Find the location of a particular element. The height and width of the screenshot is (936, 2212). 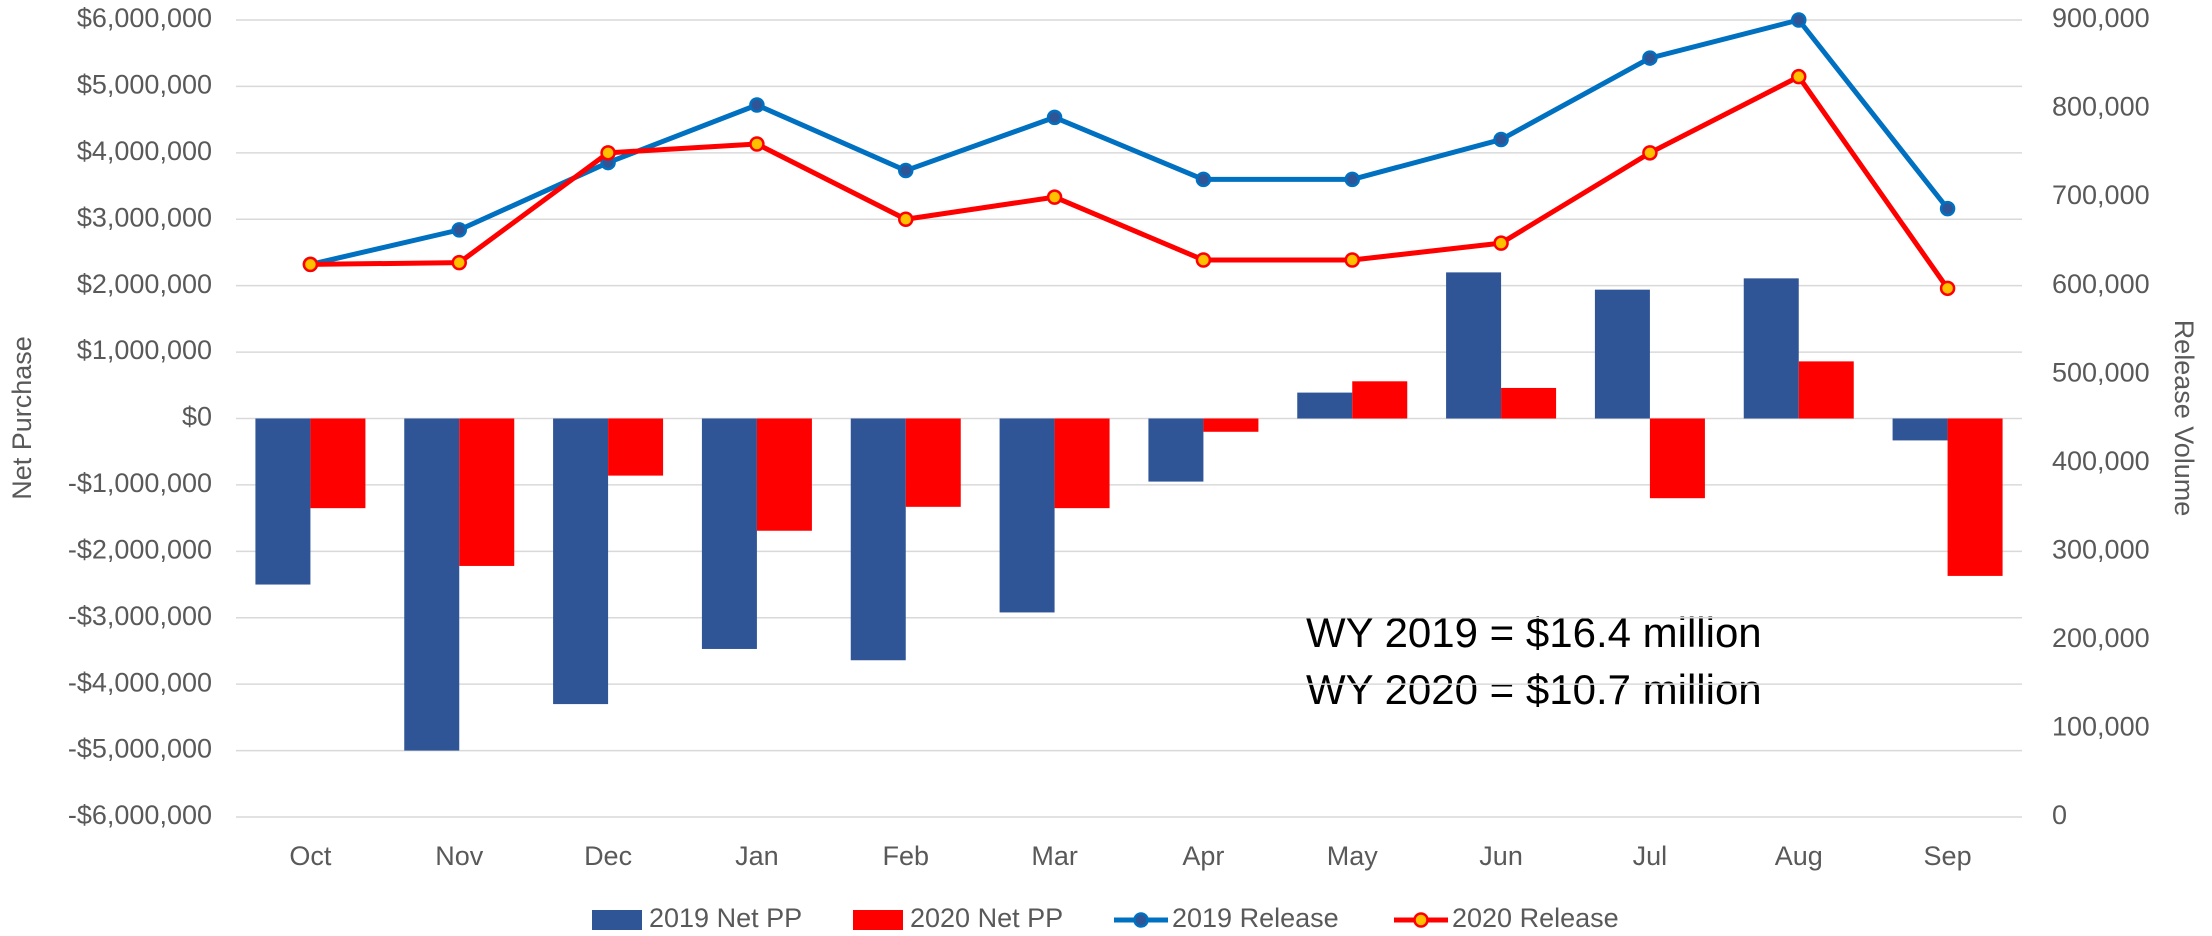

x-tick-label: Apr is located at coordinates (1203, 856).